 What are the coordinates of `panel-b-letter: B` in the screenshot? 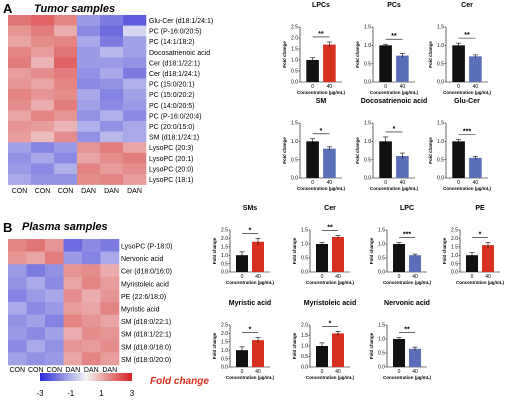 It's located at (7, 227).